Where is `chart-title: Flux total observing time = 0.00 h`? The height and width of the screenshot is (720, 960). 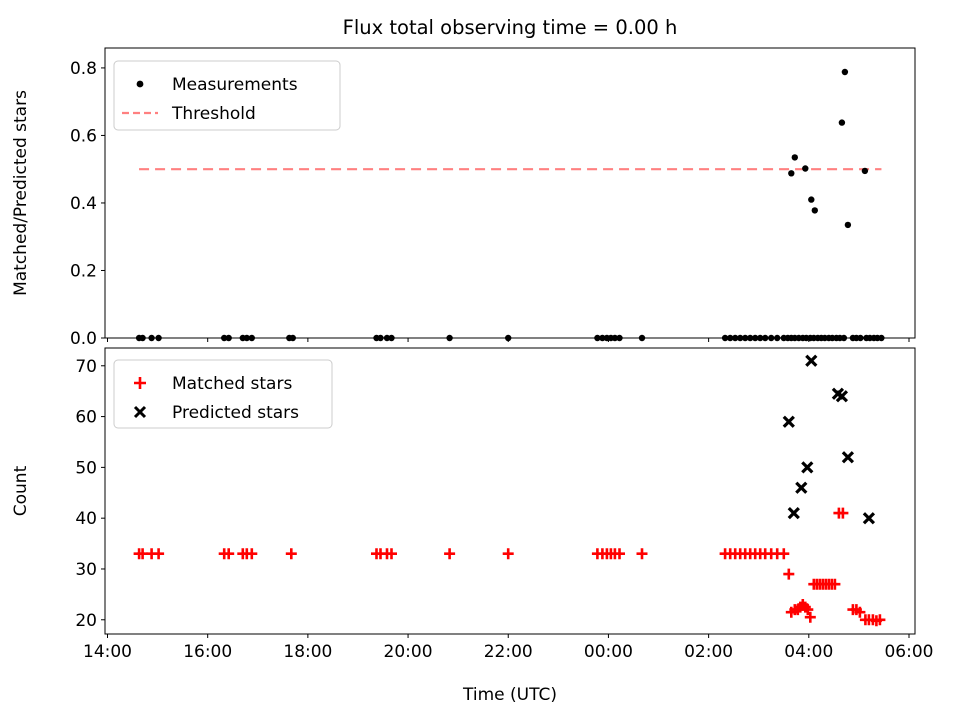
chart-title: Flux total observing time = 0.00 h is located at coordinates (510, 27).